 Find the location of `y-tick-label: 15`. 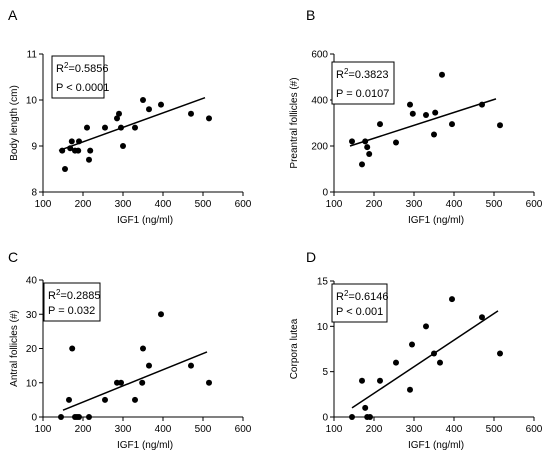

y-tick-label: 15 is located at coordinates (323, 282).